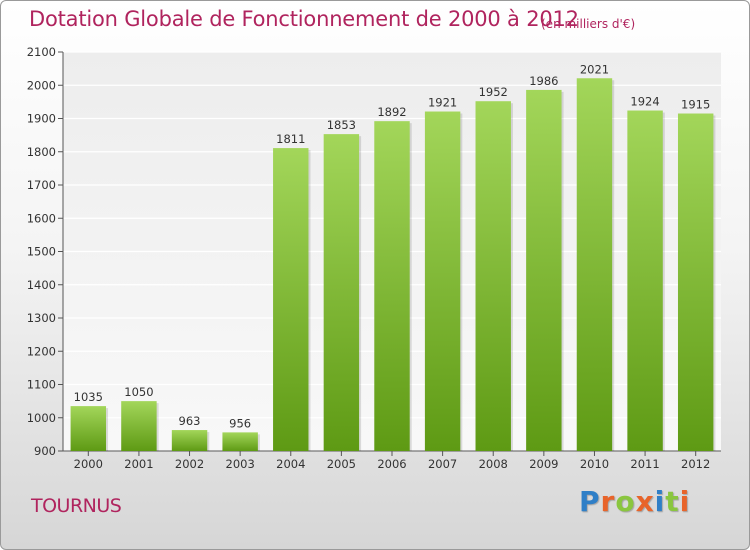  I want to click on x-tick-label: 2011, so click(644, 464).